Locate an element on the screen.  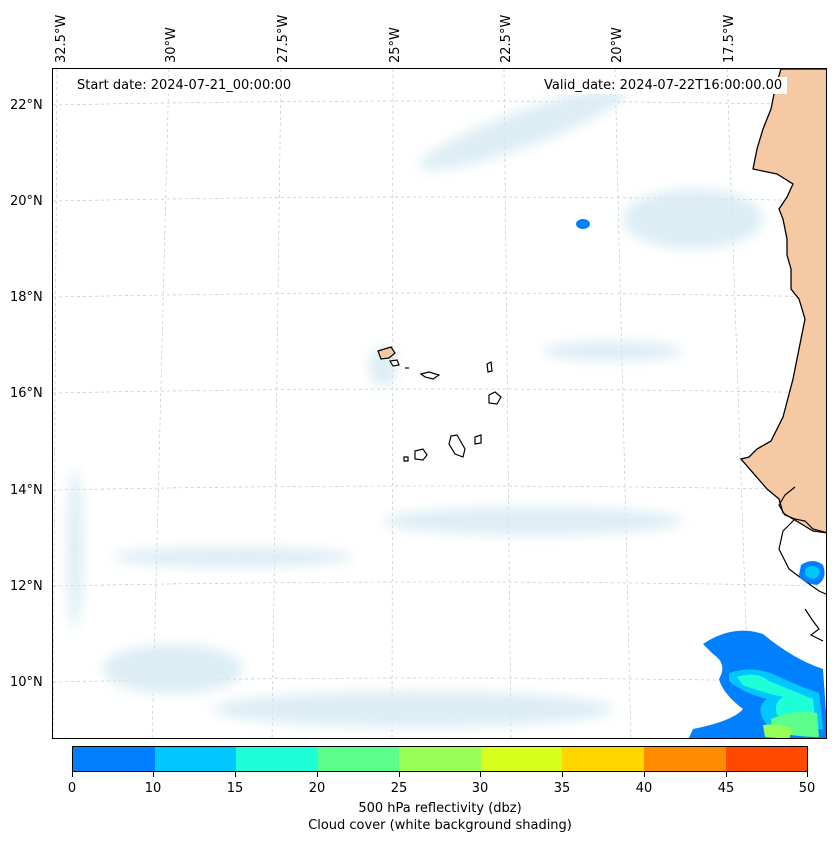
island-sao-nicolau is located at coordinates (430, 375).